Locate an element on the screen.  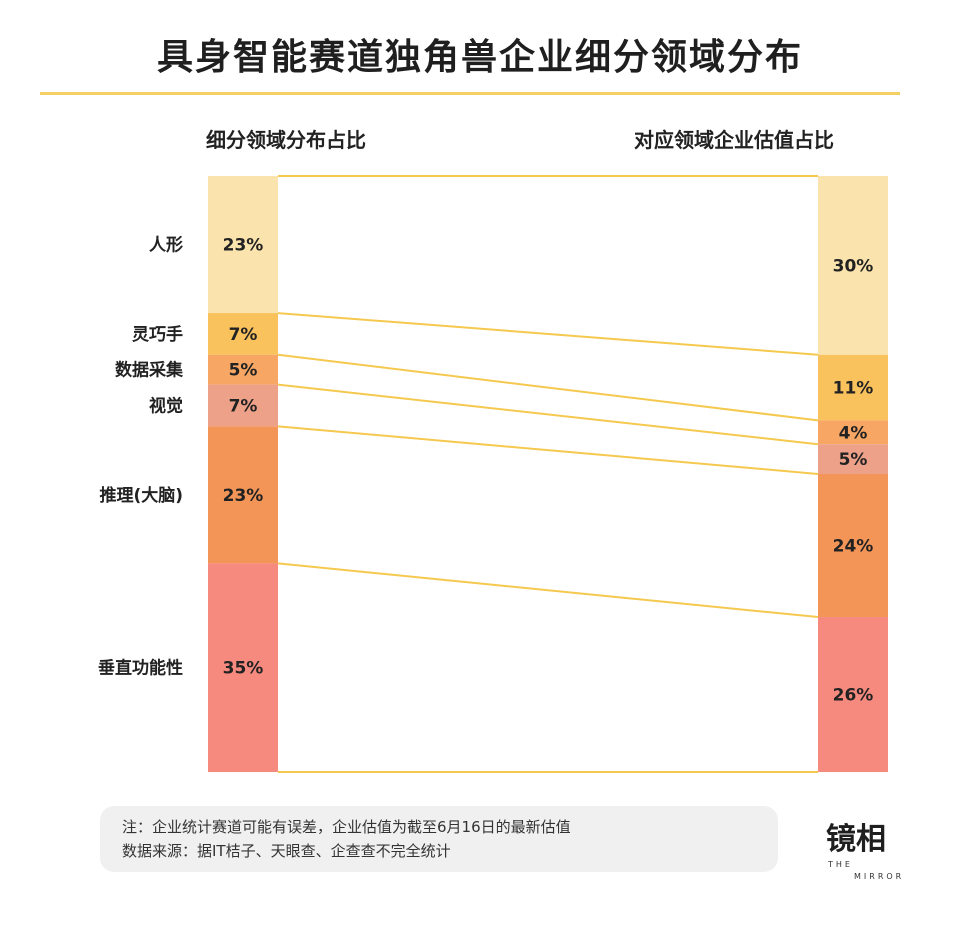
logo-main-text: 镜相 is located at coordinates (856, 839).